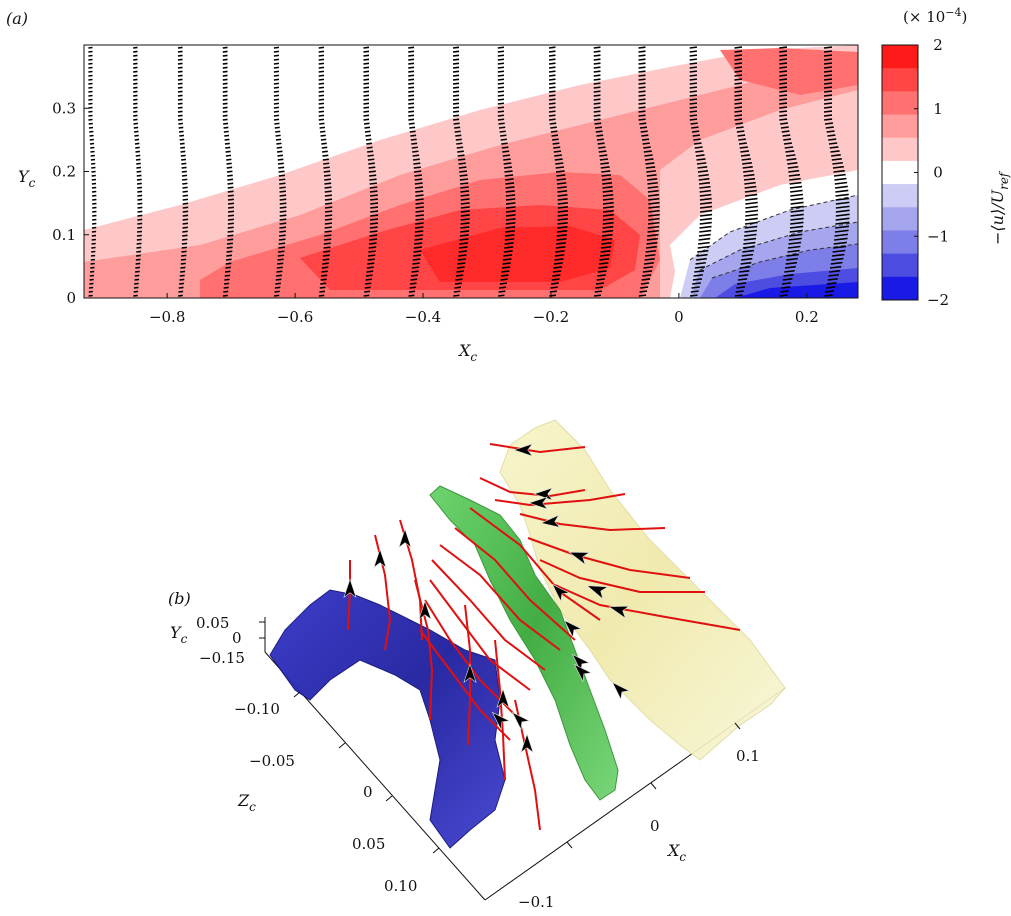 This screenshot has height=916, width=1011. I want to click on y-tick-label: 0.3, so click(64, 108).